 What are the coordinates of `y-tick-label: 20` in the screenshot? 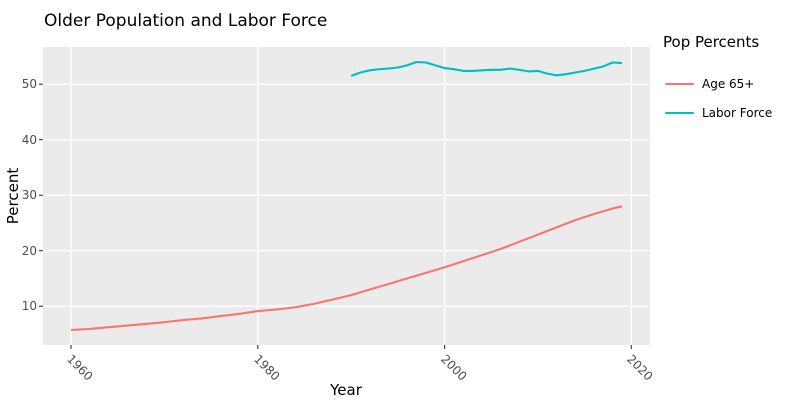 It's located at (29, 250).